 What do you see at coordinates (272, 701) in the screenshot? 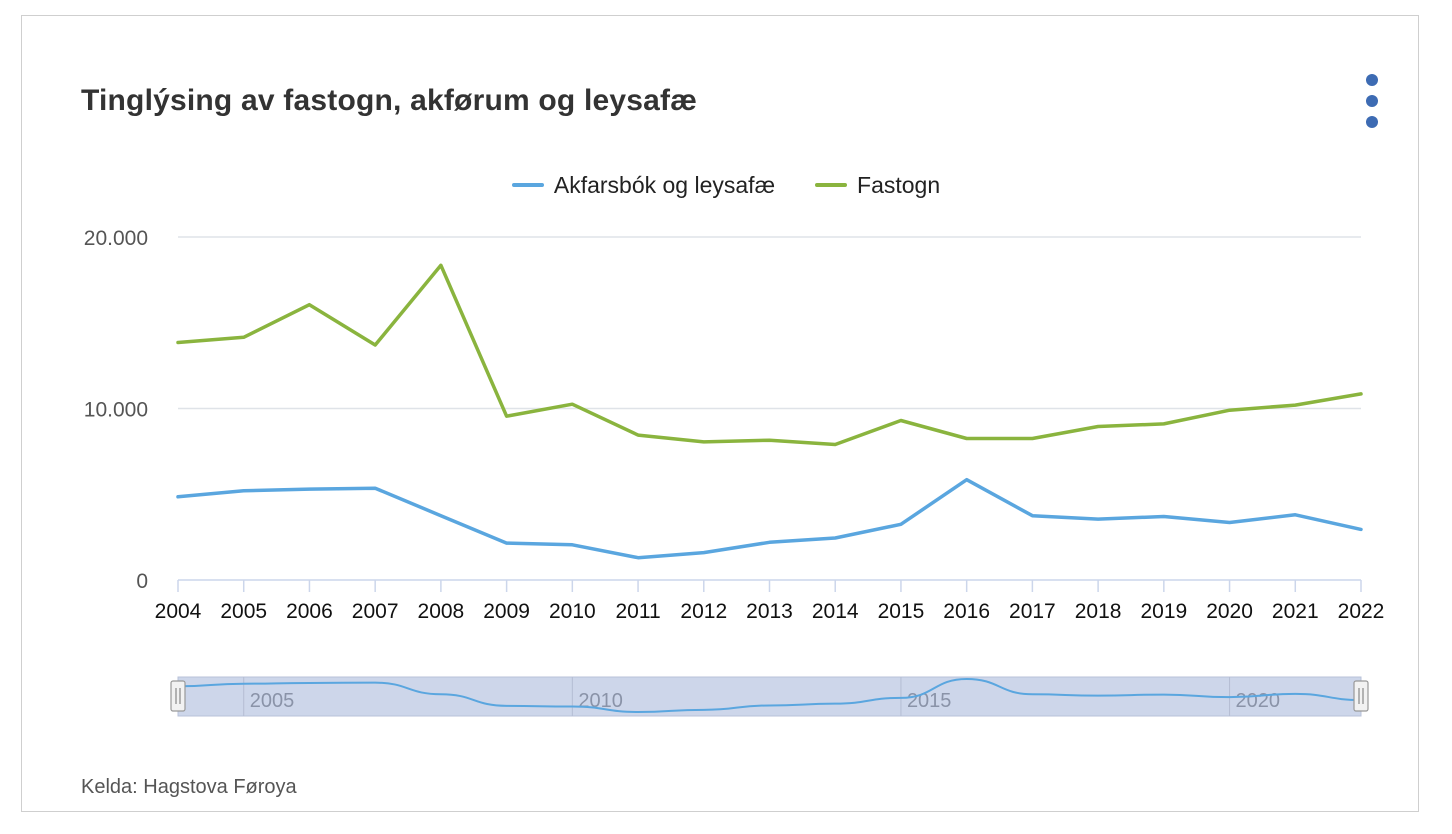
I see `navigator-tick-label: 2005` at bounding box center [272, 701].